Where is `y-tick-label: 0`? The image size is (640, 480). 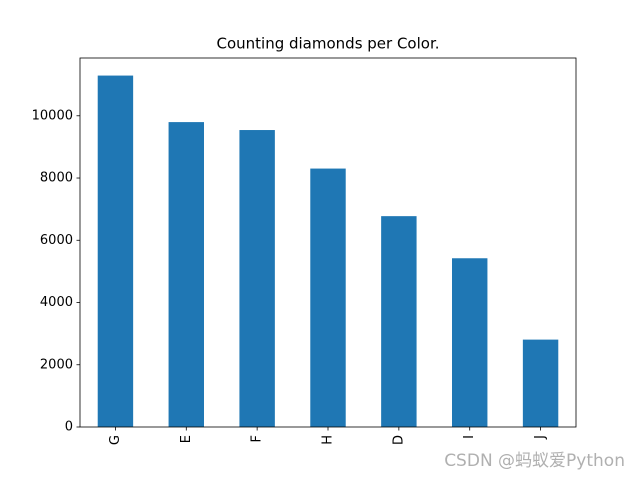
y-tick-label: 0 is located at coordinates (69, 427).